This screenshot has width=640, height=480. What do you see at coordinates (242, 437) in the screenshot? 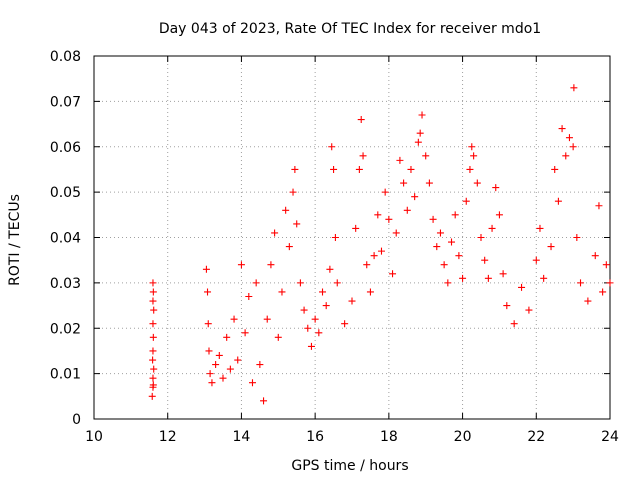
I see `x-tick-label: 14` at bounding box center [242, 437].